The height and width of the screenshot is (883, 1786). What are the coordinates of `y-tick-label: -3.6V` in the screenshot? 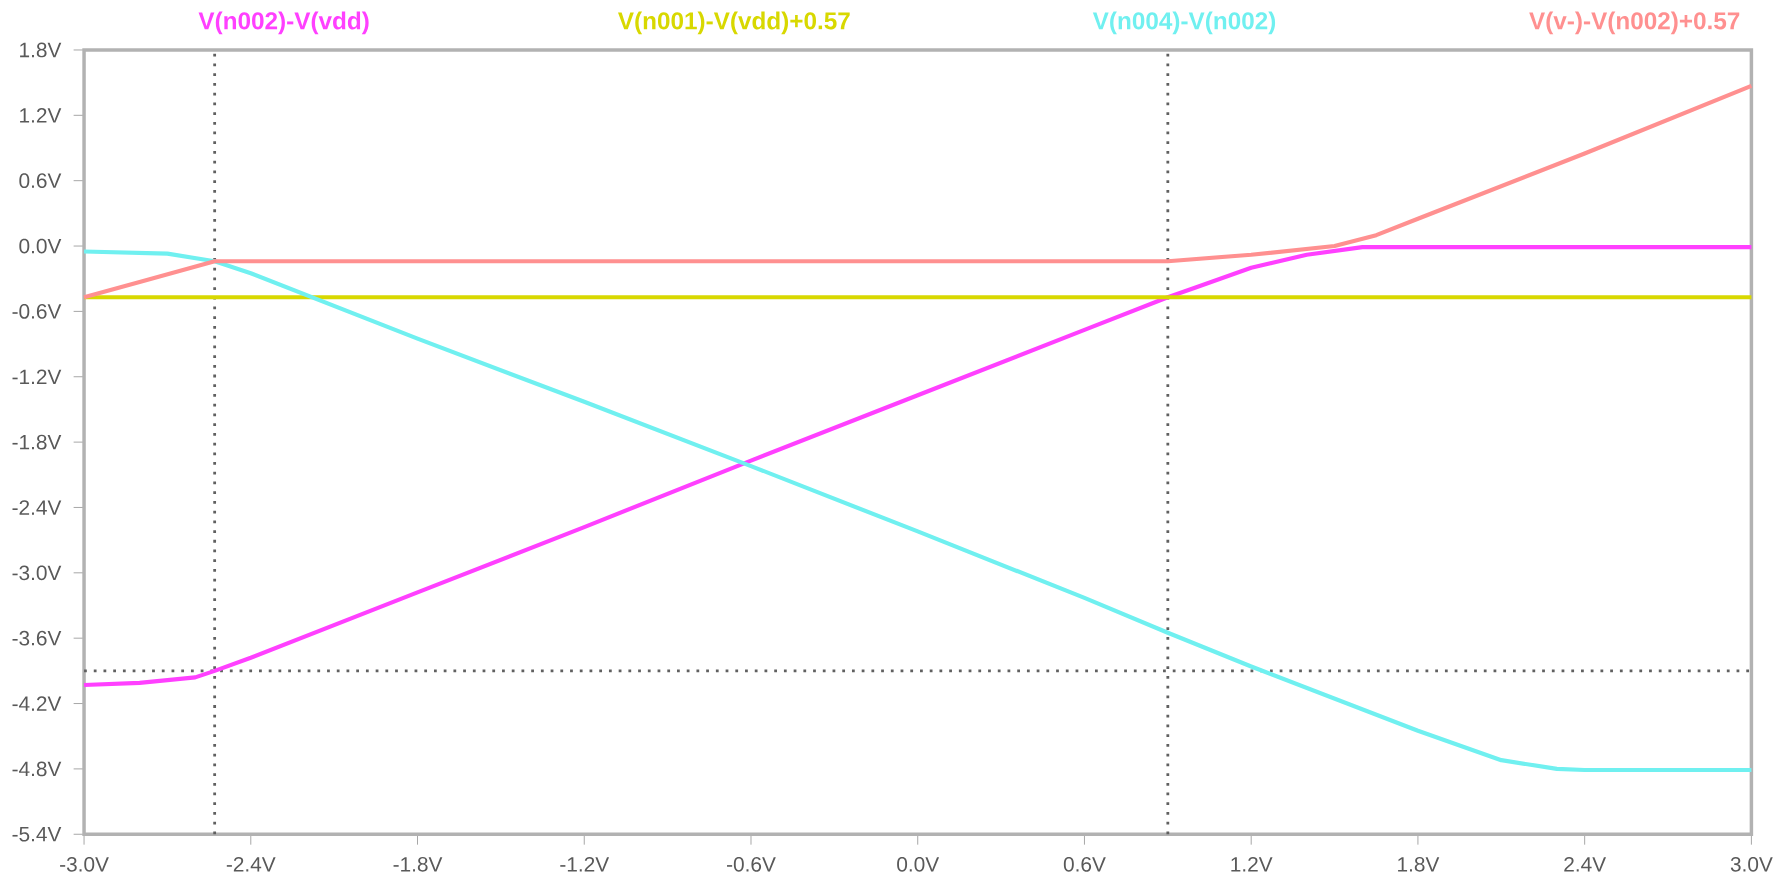 It's located at (37, 638).